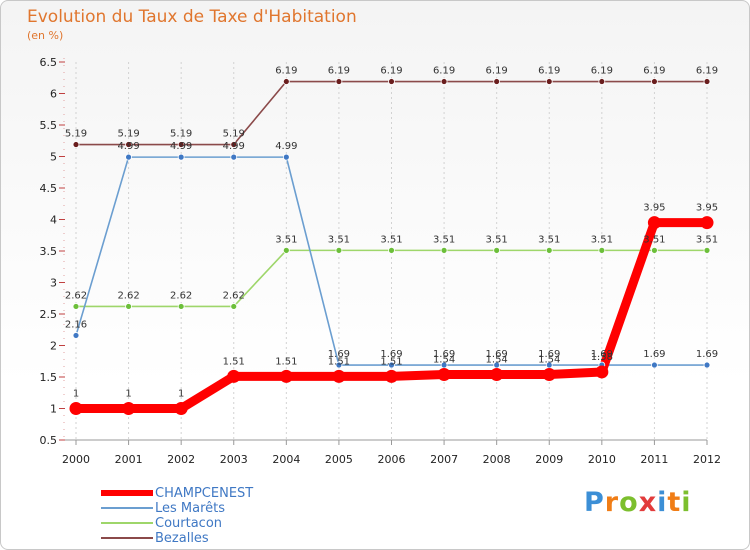 Image resolution: width=750 pixels, height=550 pixels. I want to click on data-label: 1.54, so click(497, 359).